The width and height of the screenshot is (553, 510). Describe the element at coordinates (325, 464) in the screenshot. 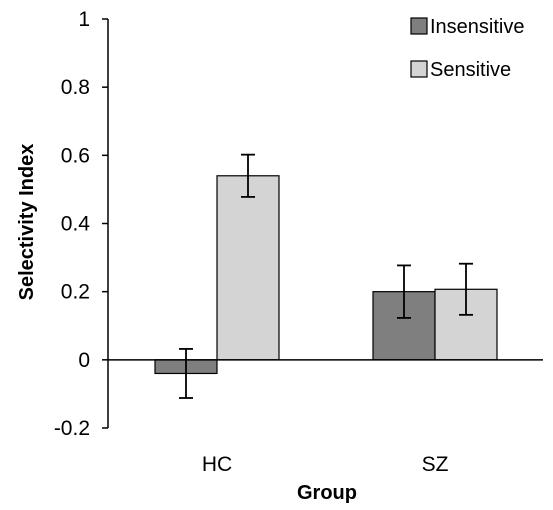

I see `x-axis: HC SZ` at that location.